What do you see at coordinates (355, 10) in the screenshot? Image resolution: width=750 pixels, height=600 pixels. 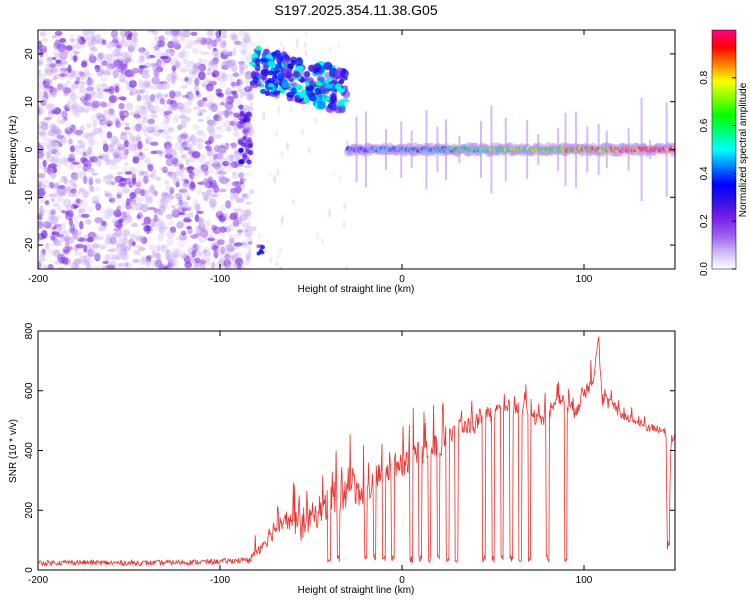 I see `chart-title: S197.2025.354.11.38.G05` at bounding box center [355, 10].